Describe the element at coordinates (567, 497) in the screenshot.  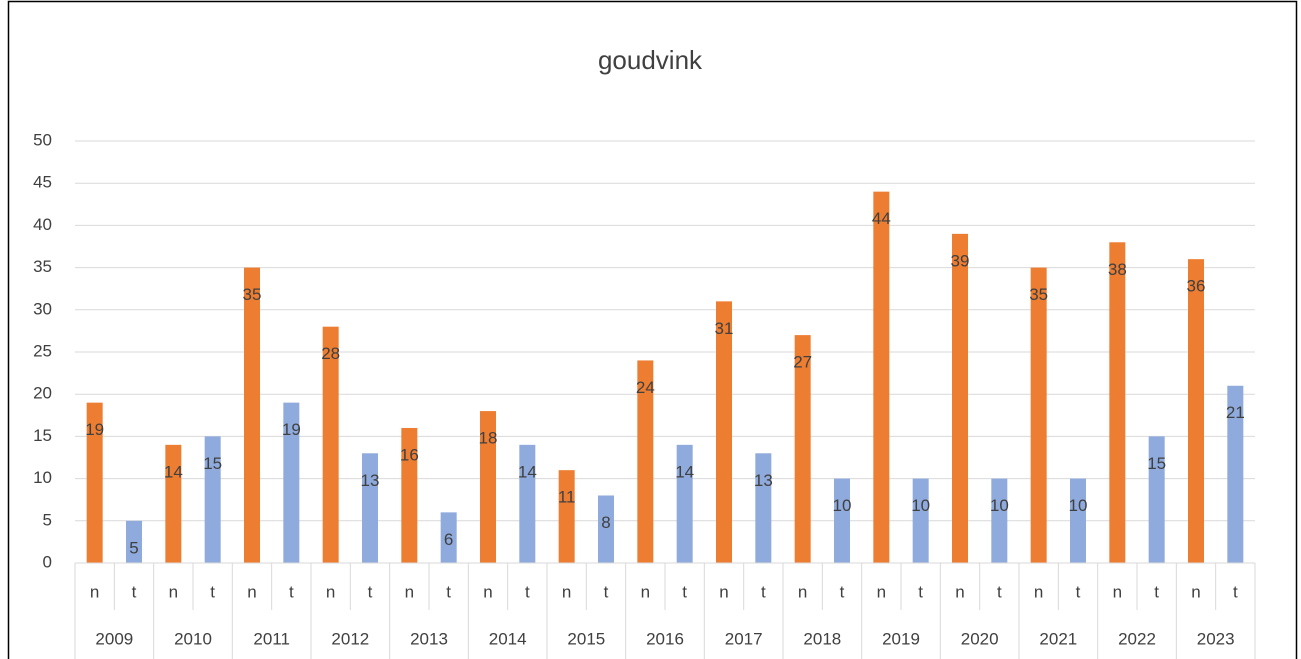
I see `data-label: 11` at that location.